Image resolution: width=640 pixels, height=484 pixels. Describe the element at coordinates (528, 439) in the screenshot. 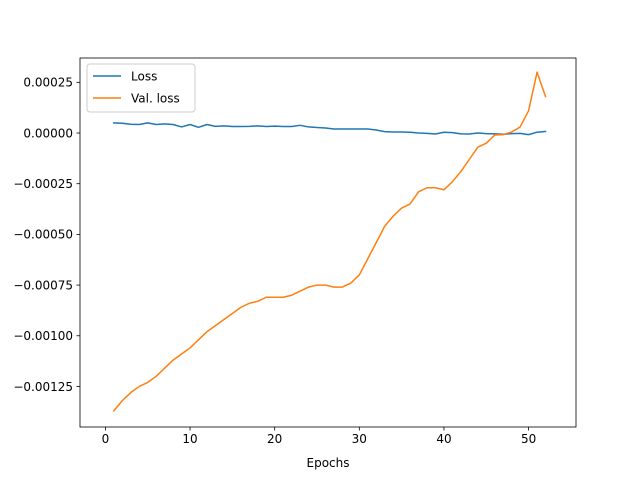

I see `x-tick-label: 50` at that location.